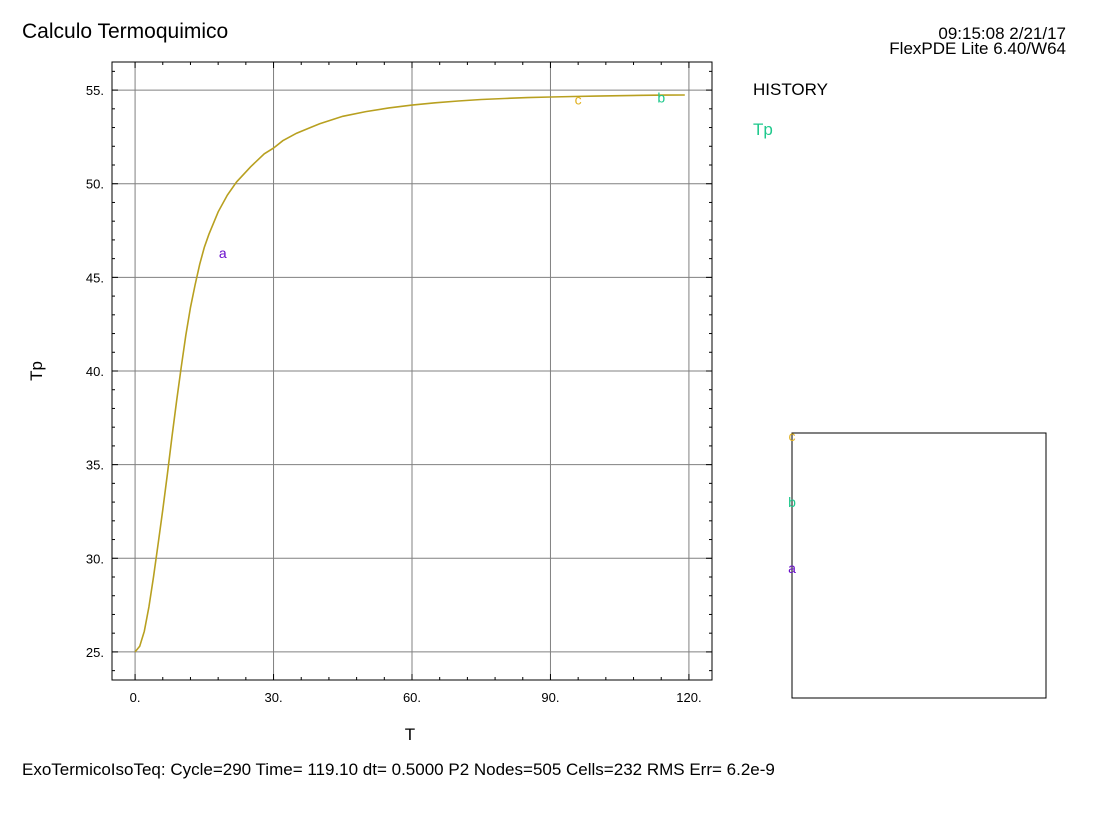  I want to click on y-tick-label: 25., so click(95, 652).